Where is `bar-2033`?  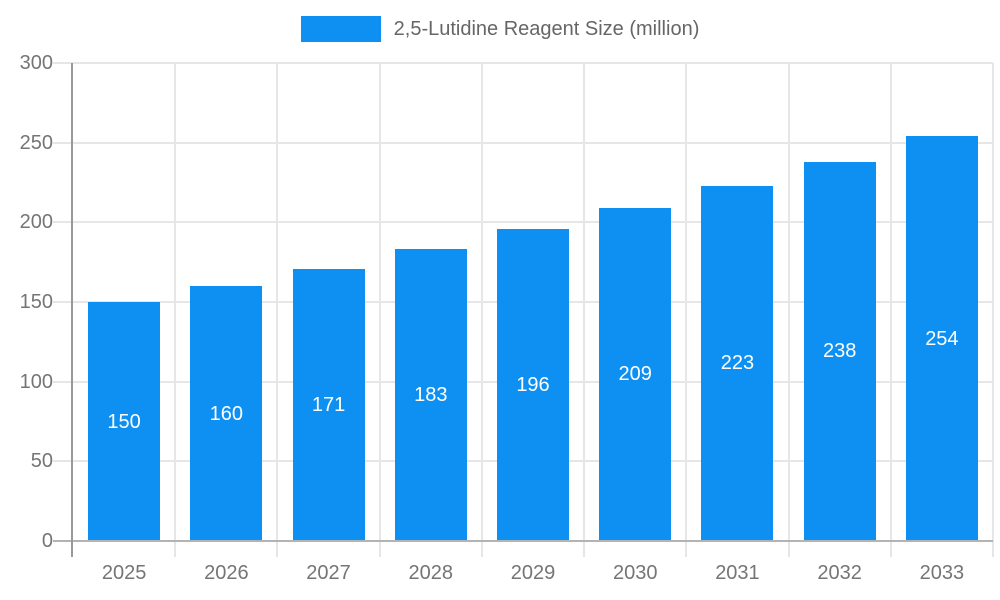
bar-2033 is located at coordinates (941, 338).